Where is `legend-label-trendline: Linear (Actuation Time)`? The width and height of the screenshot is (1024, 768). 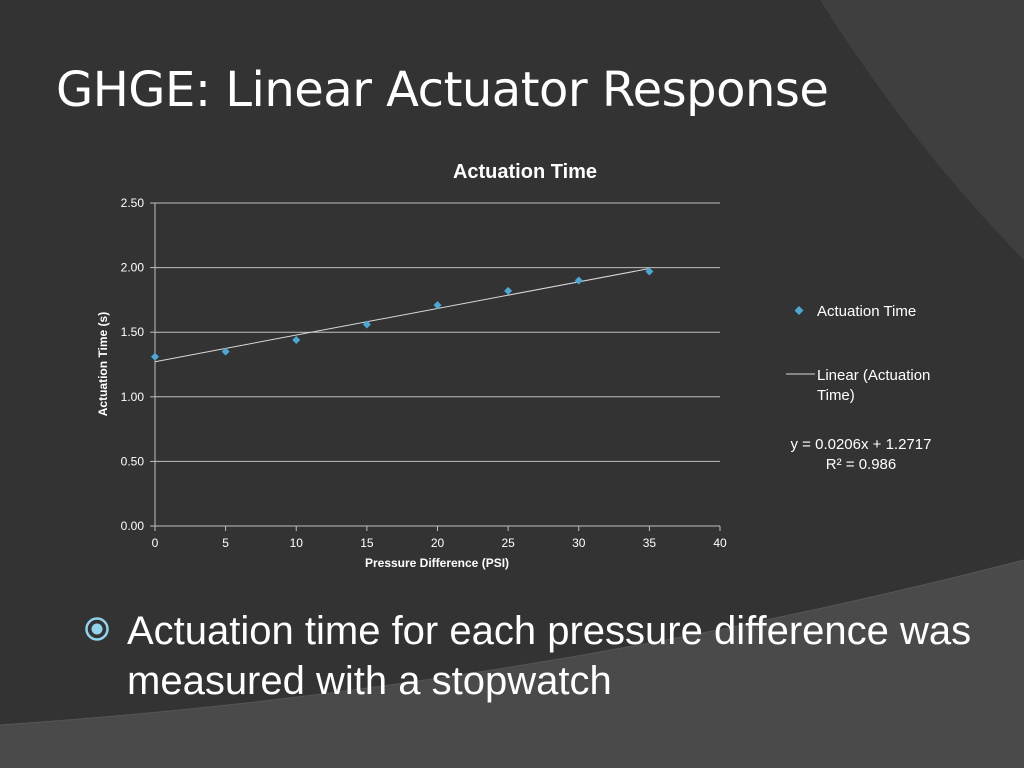 legend-label-trendline: Linear (Actuation Time) is located at coordinates (876, 385).